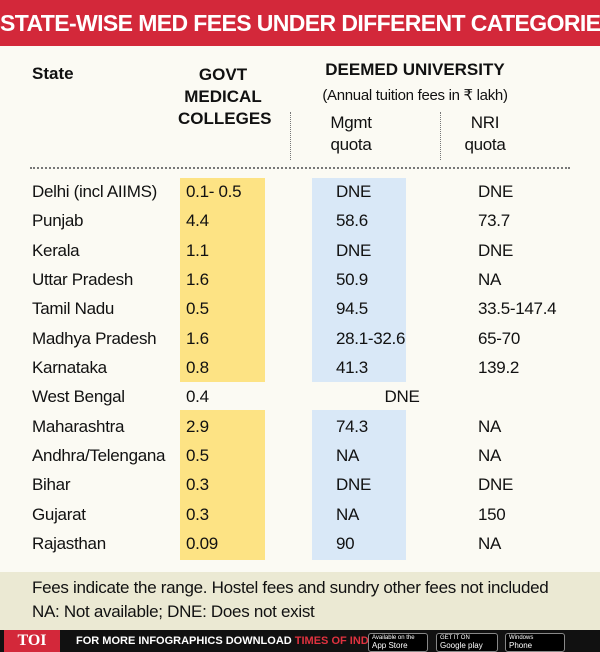 The width and height of the screenshot is (600, 652). I want to click on state-cell: Rajasthan, so click(69, 543).